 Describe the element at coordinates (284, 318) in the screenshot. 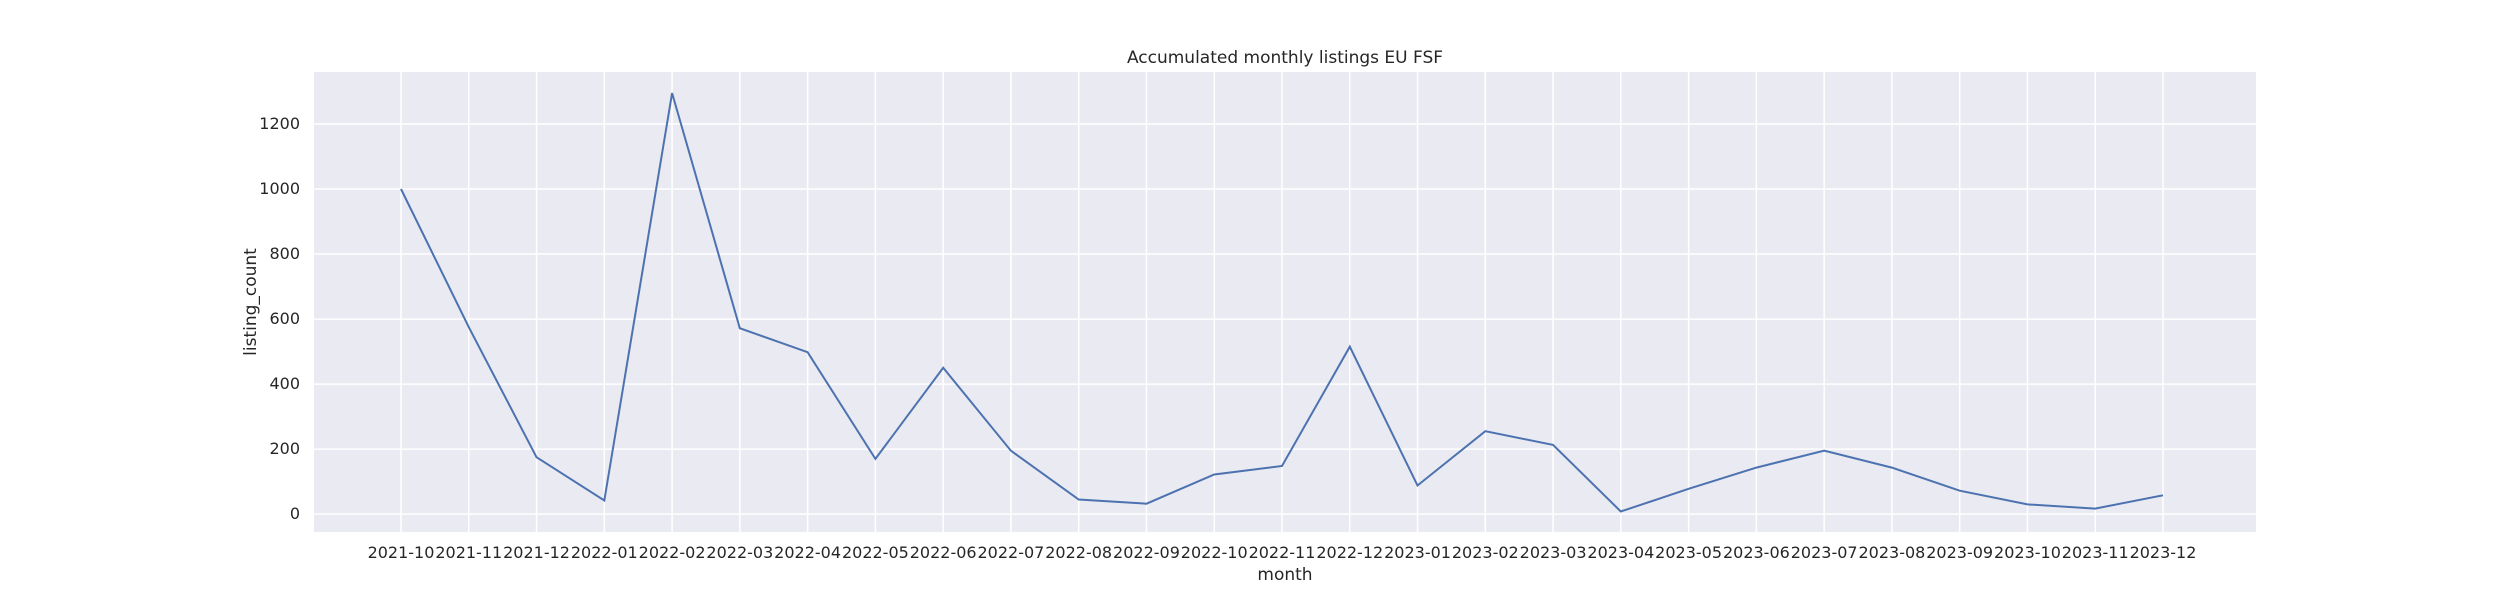

I see `y-tick-label: 600` at that location.